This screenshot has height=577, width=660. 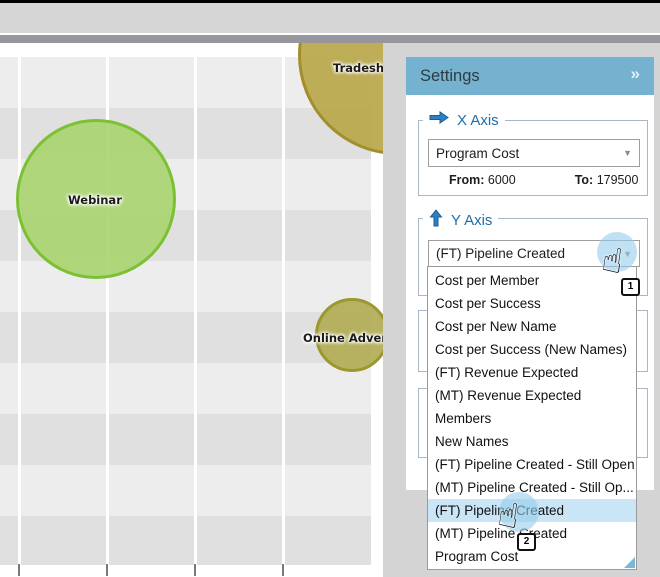 What do you see at coordinates (627, 153) in the screenshot?
I see `chevron-down-icon: ▼` at bounding box center [627, 153].